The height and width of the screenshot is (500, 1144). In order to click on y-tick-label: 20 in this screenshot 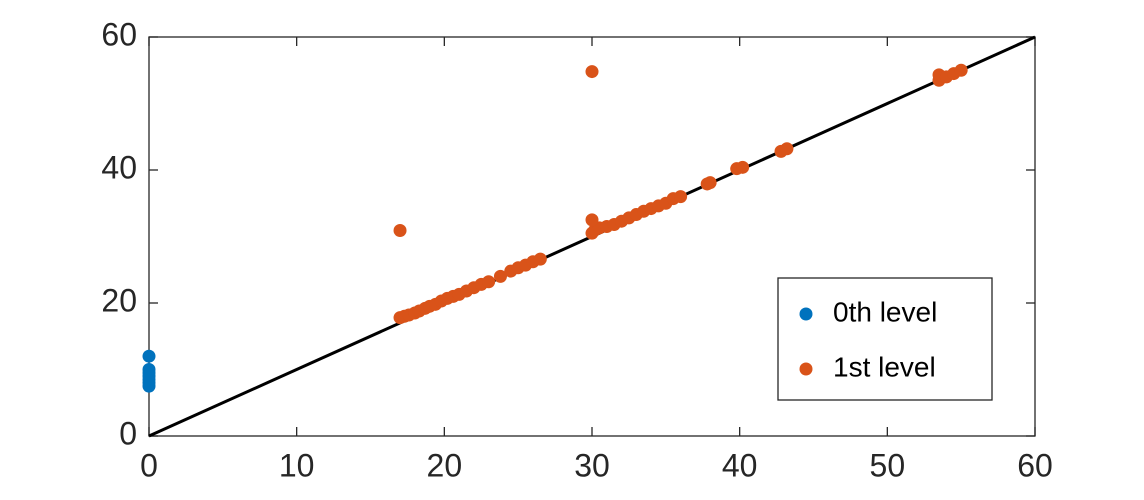, I will do `click(119, 300)`.